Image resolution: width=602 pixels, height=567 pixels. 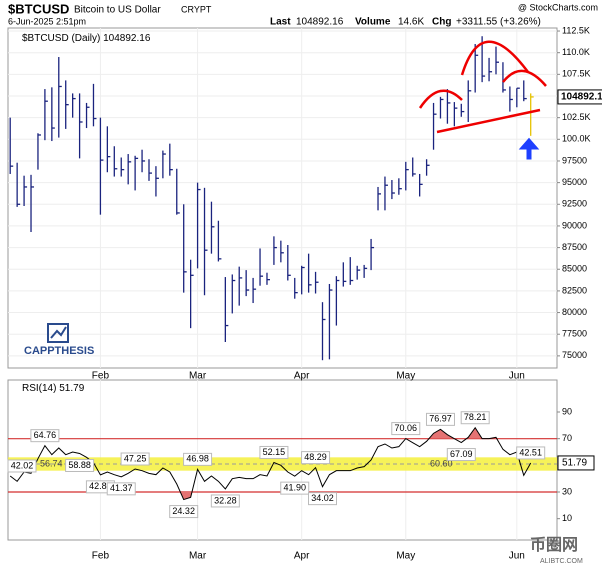 I want to click on overbought-fill, so click(x=451, y=433).